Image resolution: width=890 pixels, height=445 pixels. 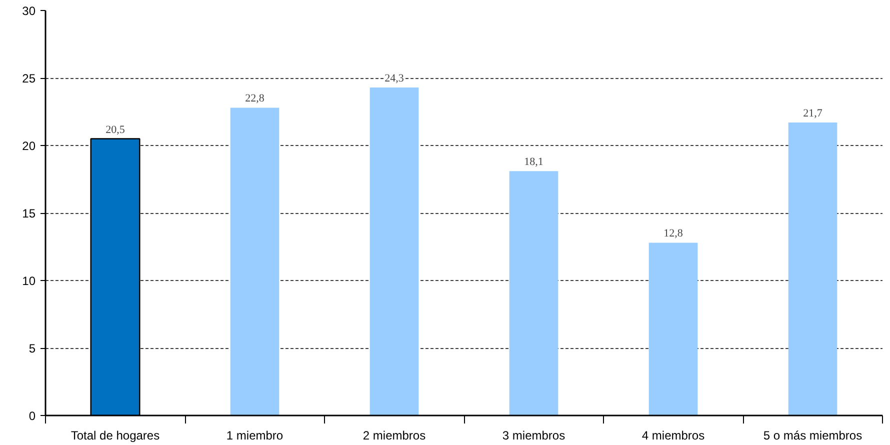 I want to click on x-tick-label: Total de hogares, so click(x=115, y=435).